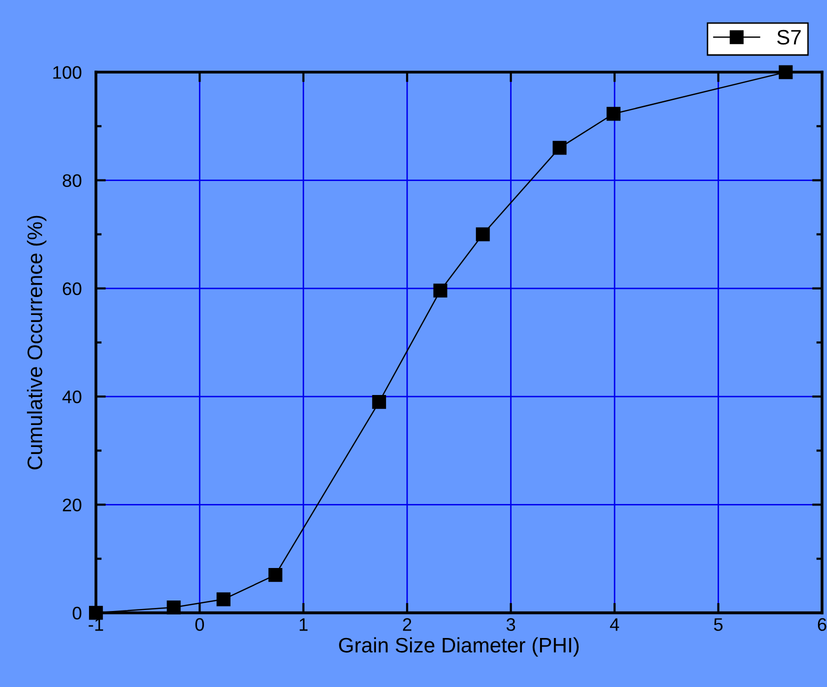  What do you see at coordinates (72, 397) in the screenshot?
I see `y-tick-label: 40` at bounding box center [72, 397].